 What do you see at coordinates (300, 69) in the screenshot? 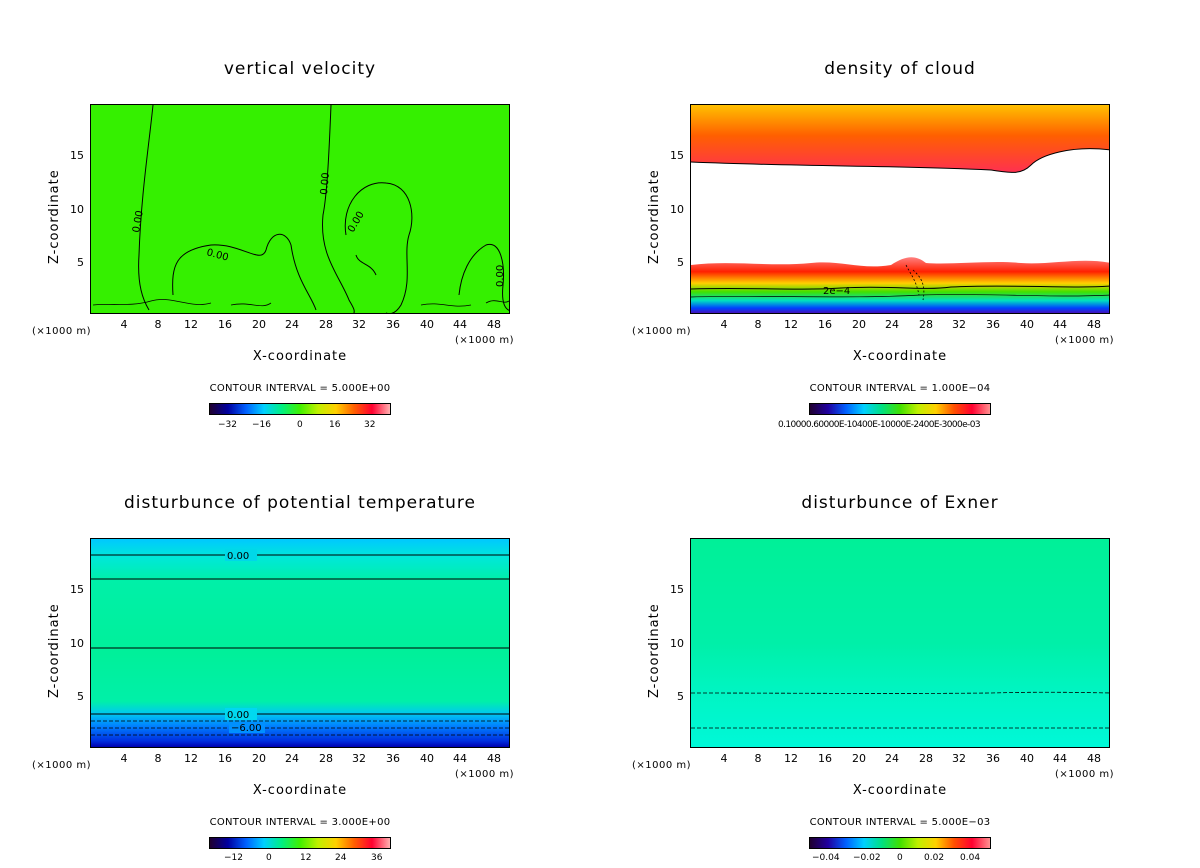
I see `chart-title: vertical velocity` at bounding box center [300, 69].